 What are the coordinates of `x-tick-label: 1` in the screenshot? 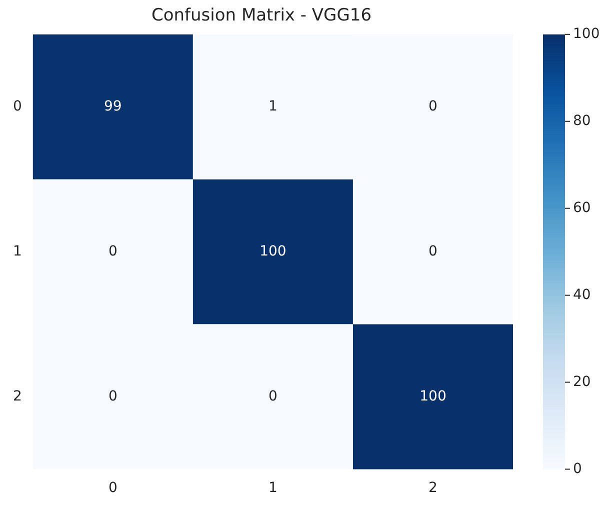 It's located at (273, 488).